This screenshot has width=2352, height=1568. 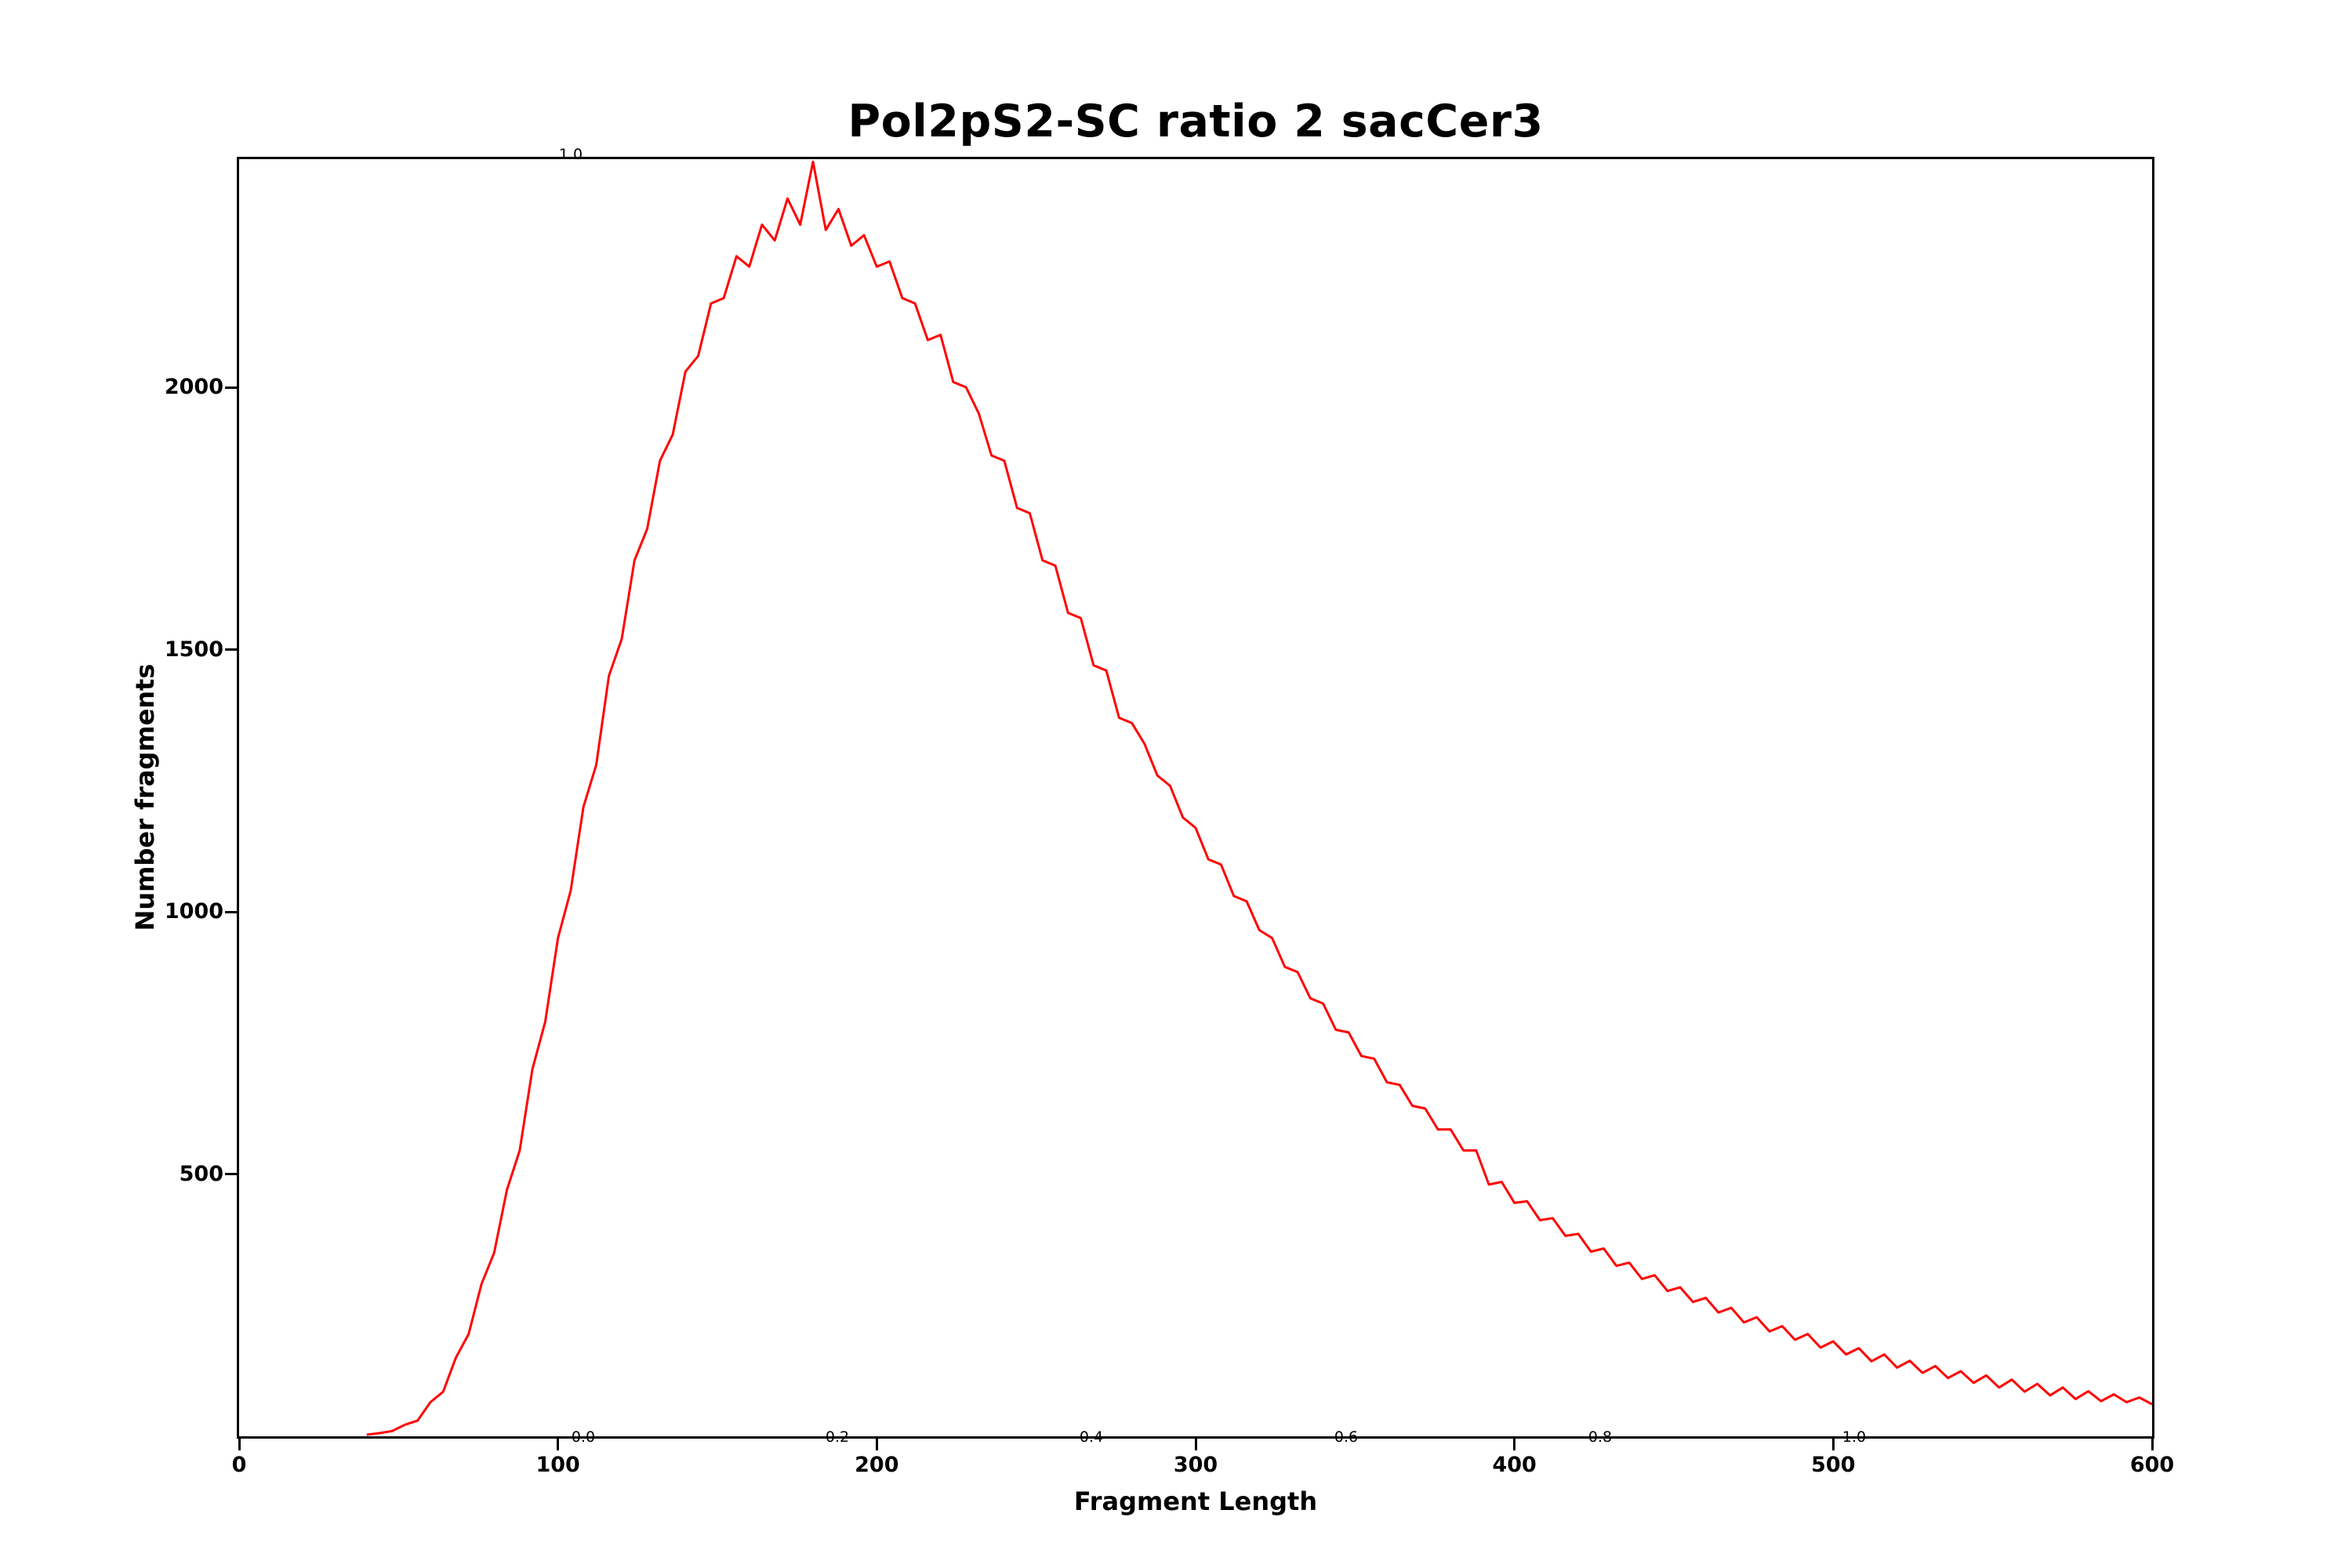 I want to click on overlay-tick-label: 0.0, so click(x=583, y=1437).